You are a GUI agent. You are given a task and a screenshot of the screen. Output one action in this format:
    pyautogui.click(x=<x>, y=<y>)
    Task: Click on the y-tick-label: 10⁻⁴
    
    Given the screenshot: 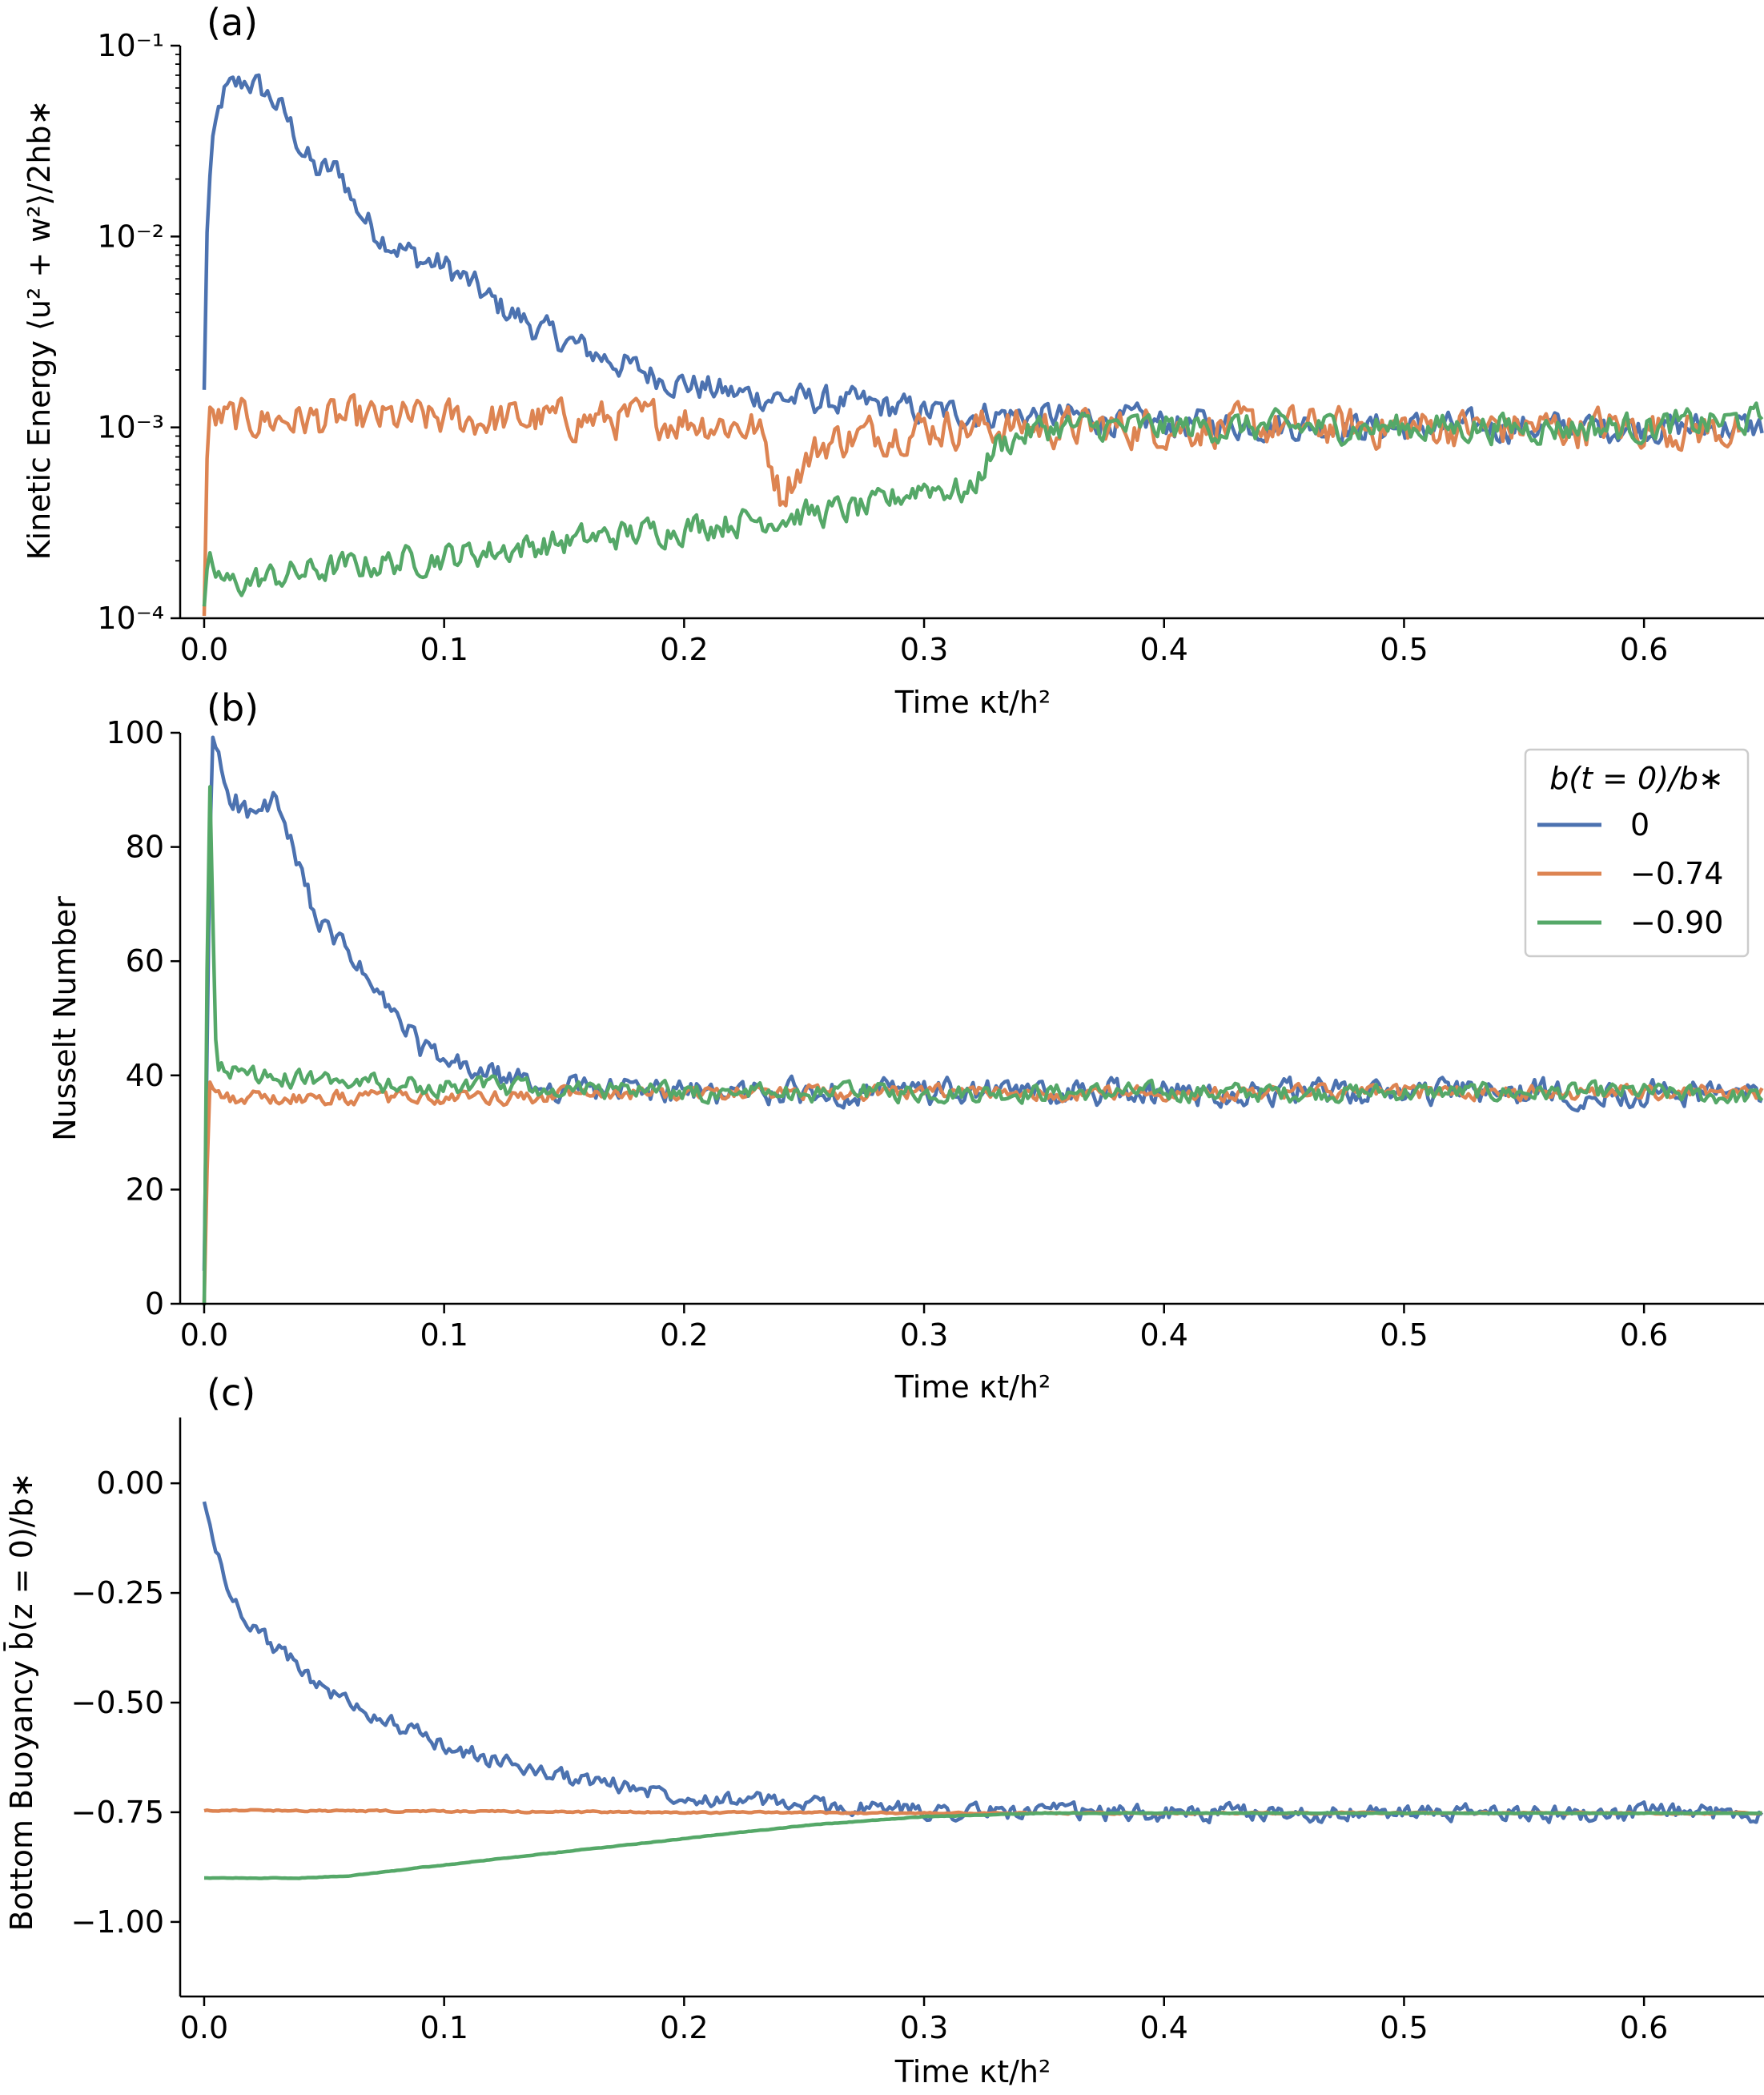 What is the action you would take?
    pyautogui.click(x=130, y=618)
    